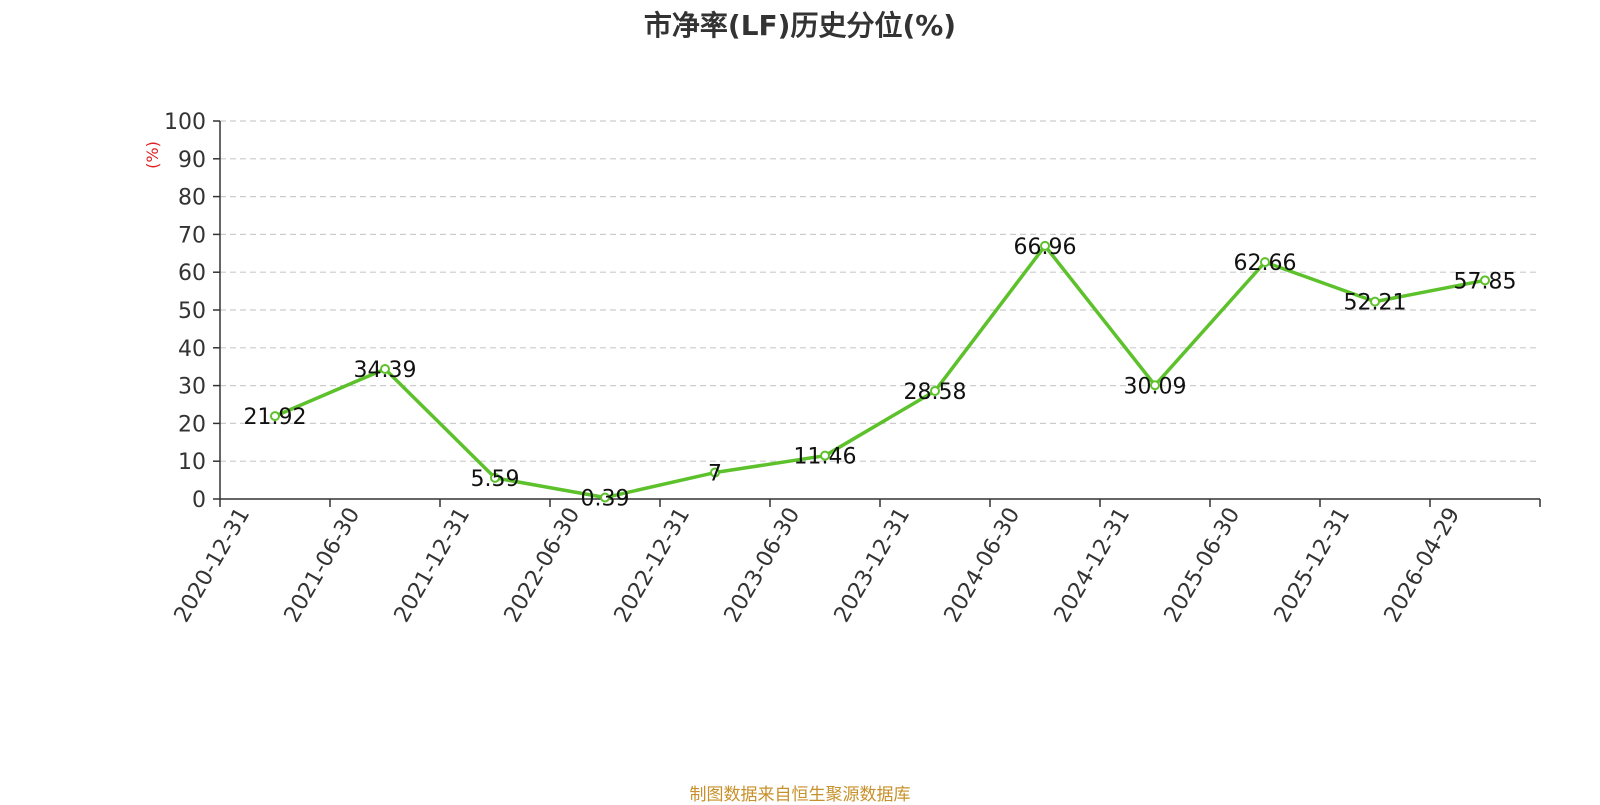  Describe the element at coordinates (1203, 565) in the screenshot. I see `x-tick-label: 2025-06-30` at that location.